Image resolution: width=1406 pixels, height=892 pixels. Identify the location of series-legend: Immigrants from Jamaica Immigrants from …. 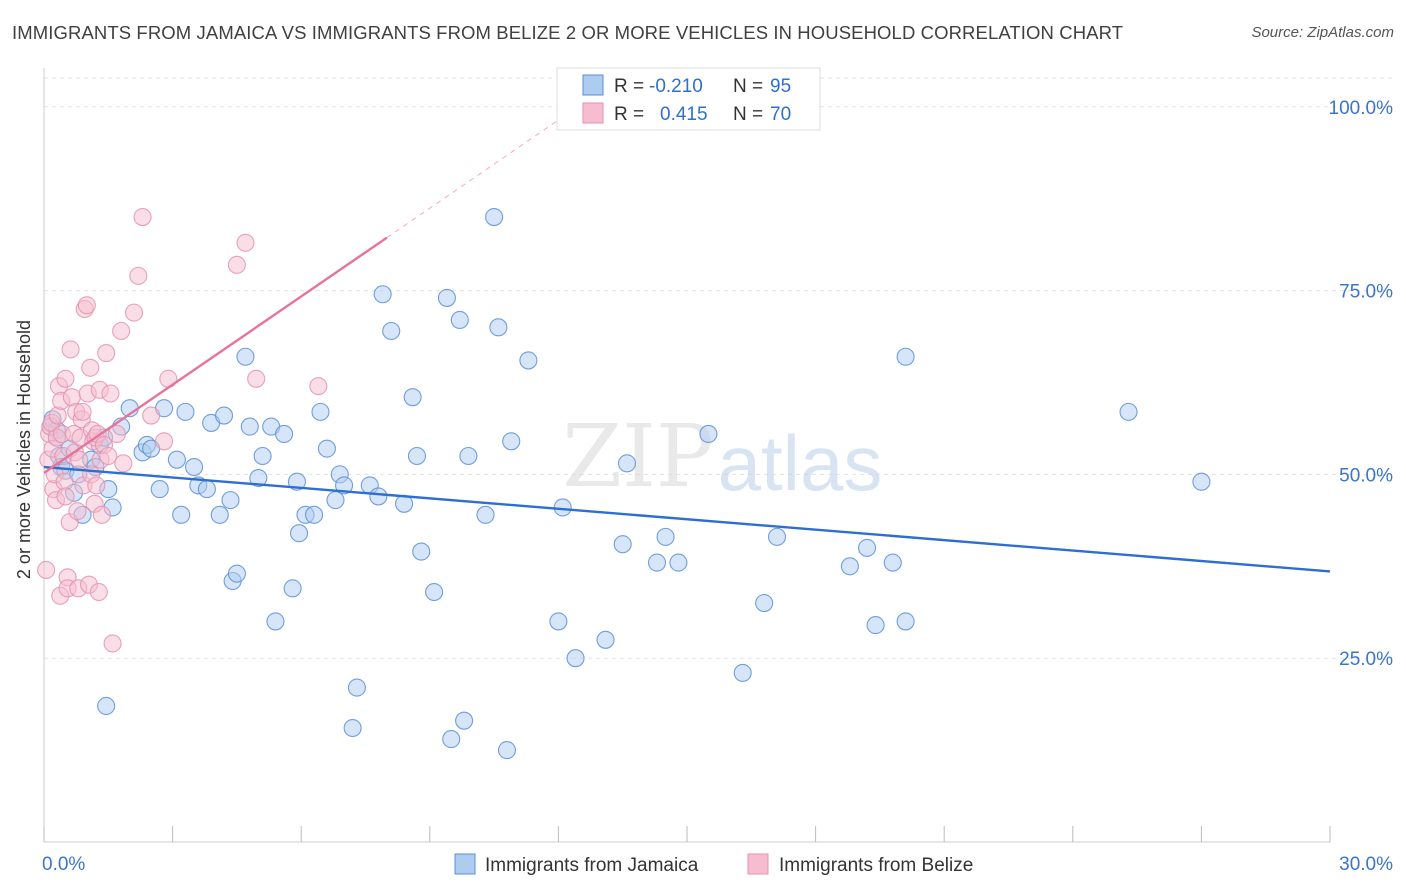
(713, 864).